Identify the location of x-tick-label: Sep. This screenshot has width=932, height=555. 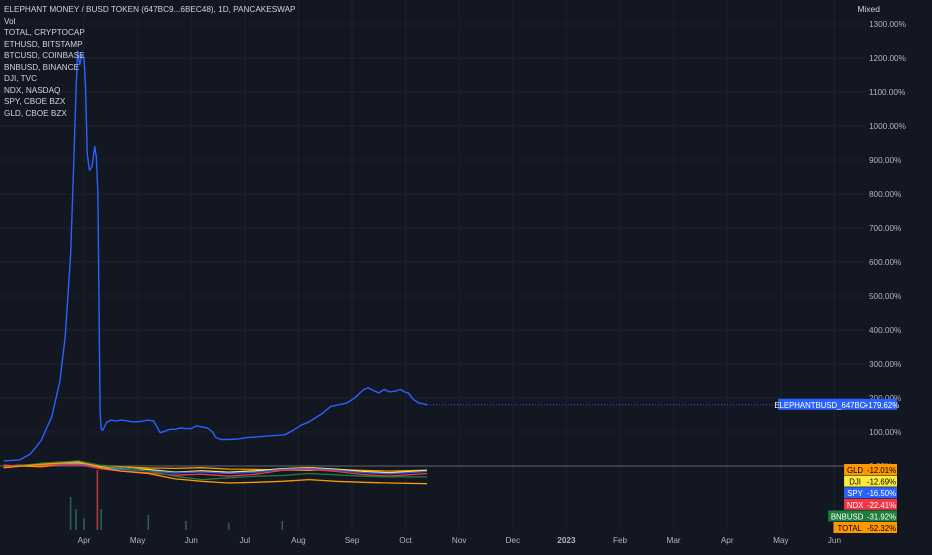
(352, 540).